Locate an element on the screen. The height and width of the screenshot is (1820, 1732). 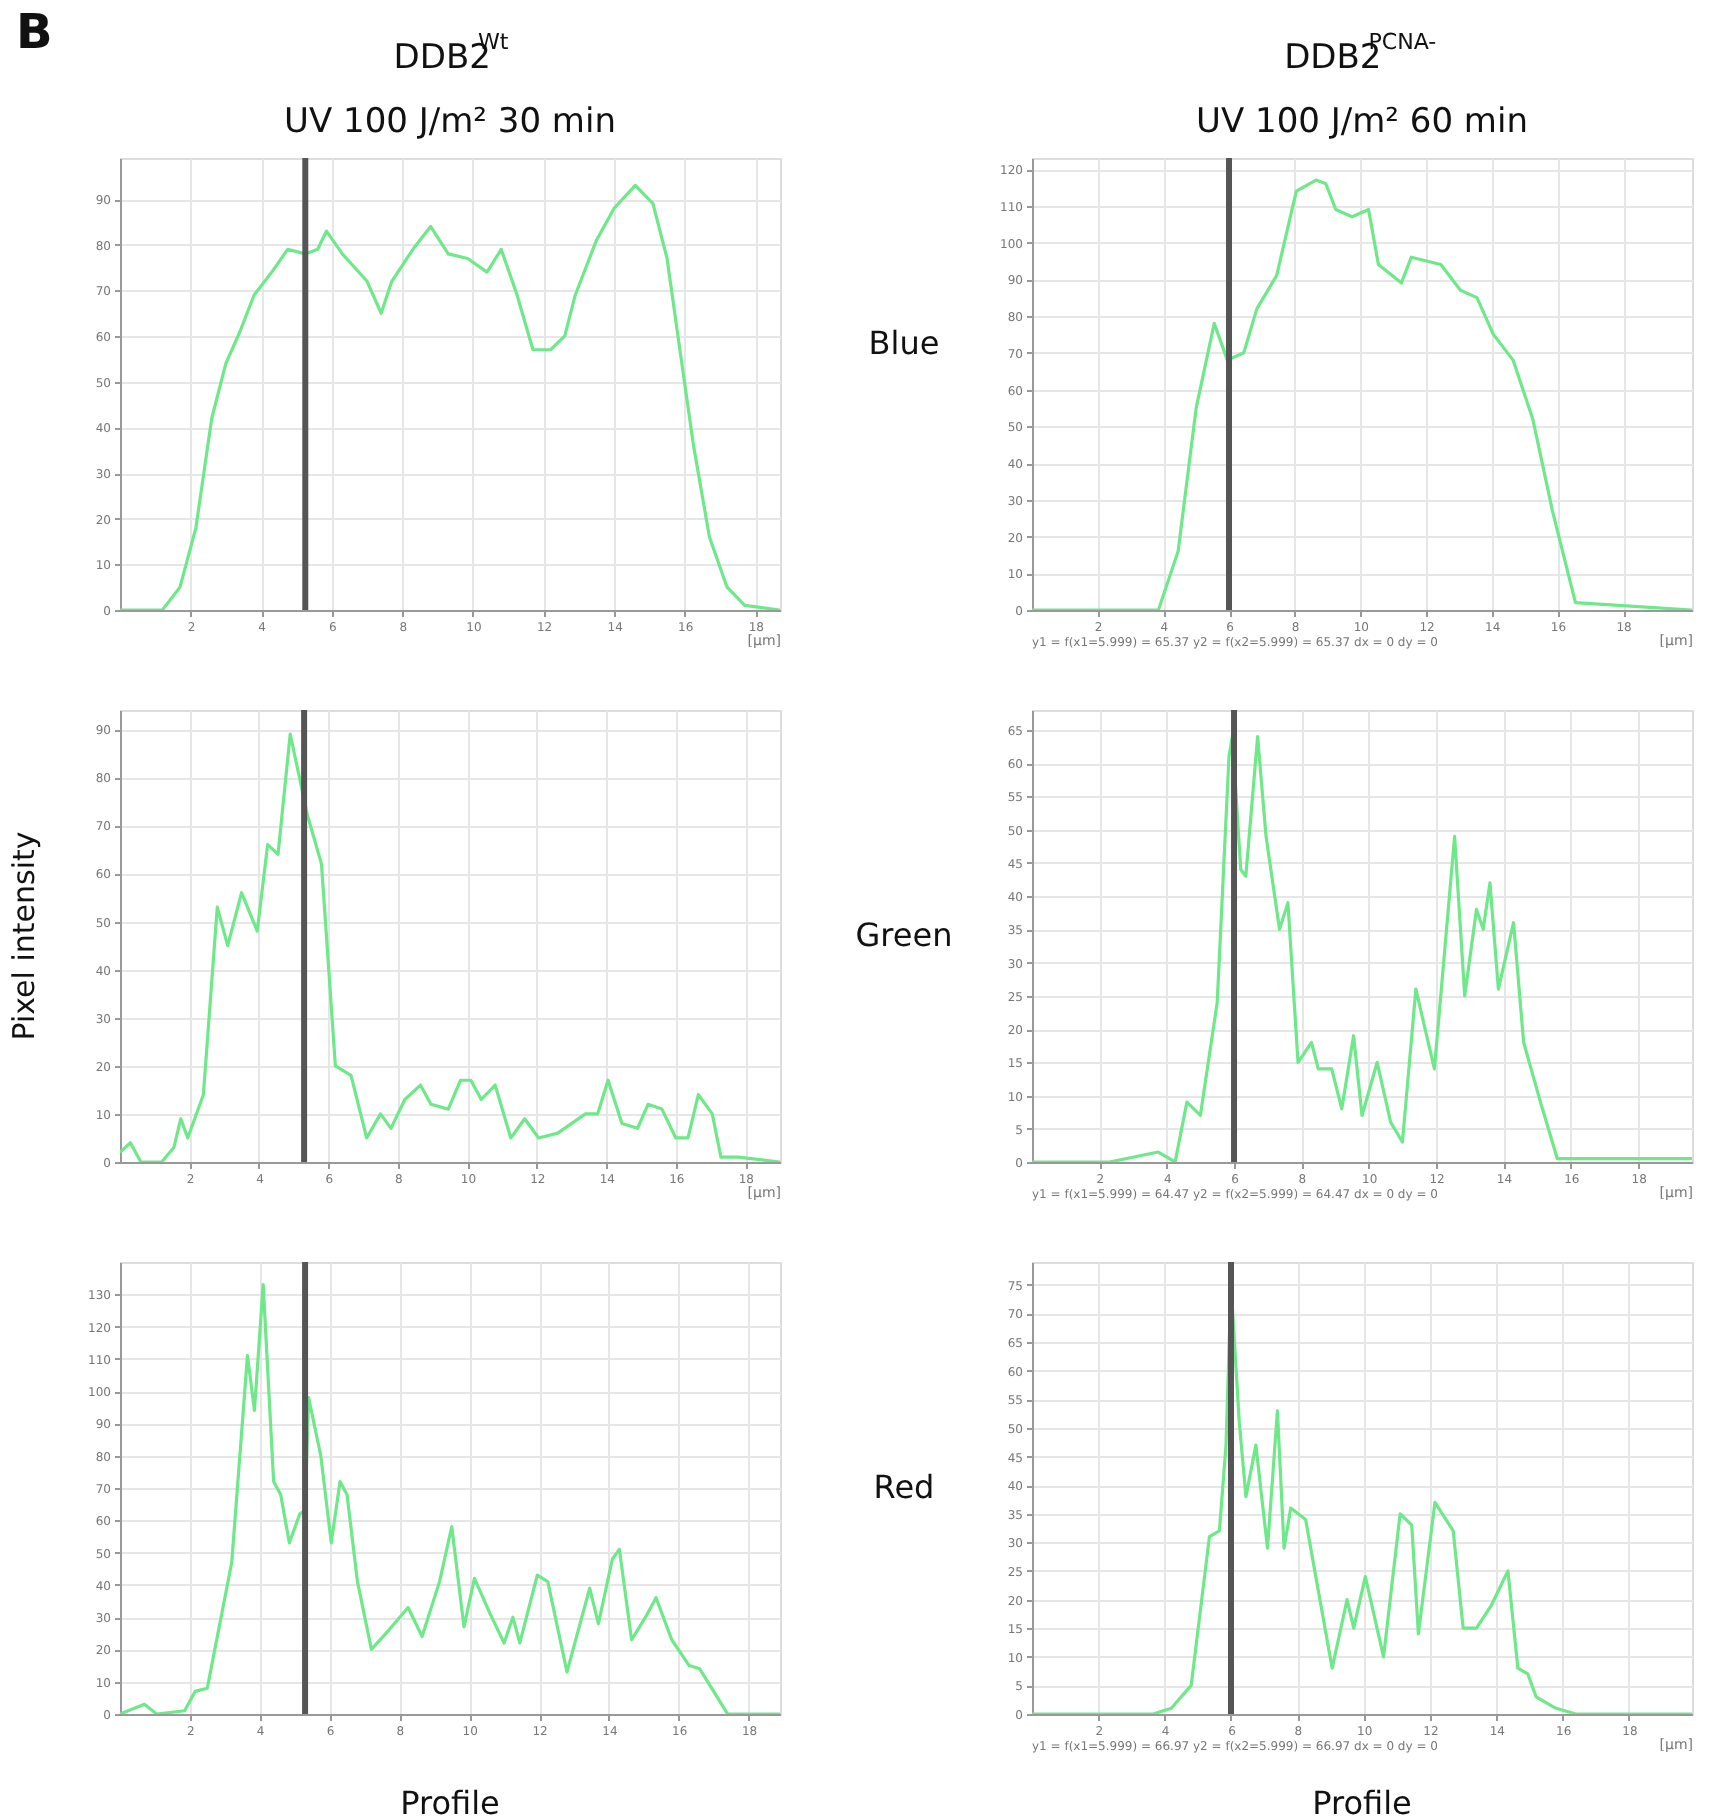
text: Blue is located at coordinates (904, 343).